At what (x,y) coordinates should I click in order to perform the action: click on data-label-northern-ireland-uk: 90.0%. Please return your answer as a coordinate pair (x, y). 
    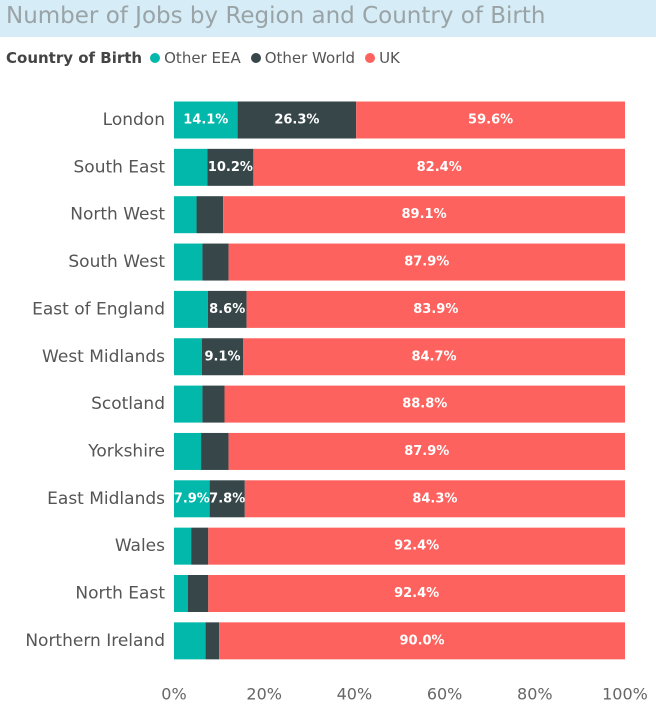
    Looking at the image, I should click on (421, 640).